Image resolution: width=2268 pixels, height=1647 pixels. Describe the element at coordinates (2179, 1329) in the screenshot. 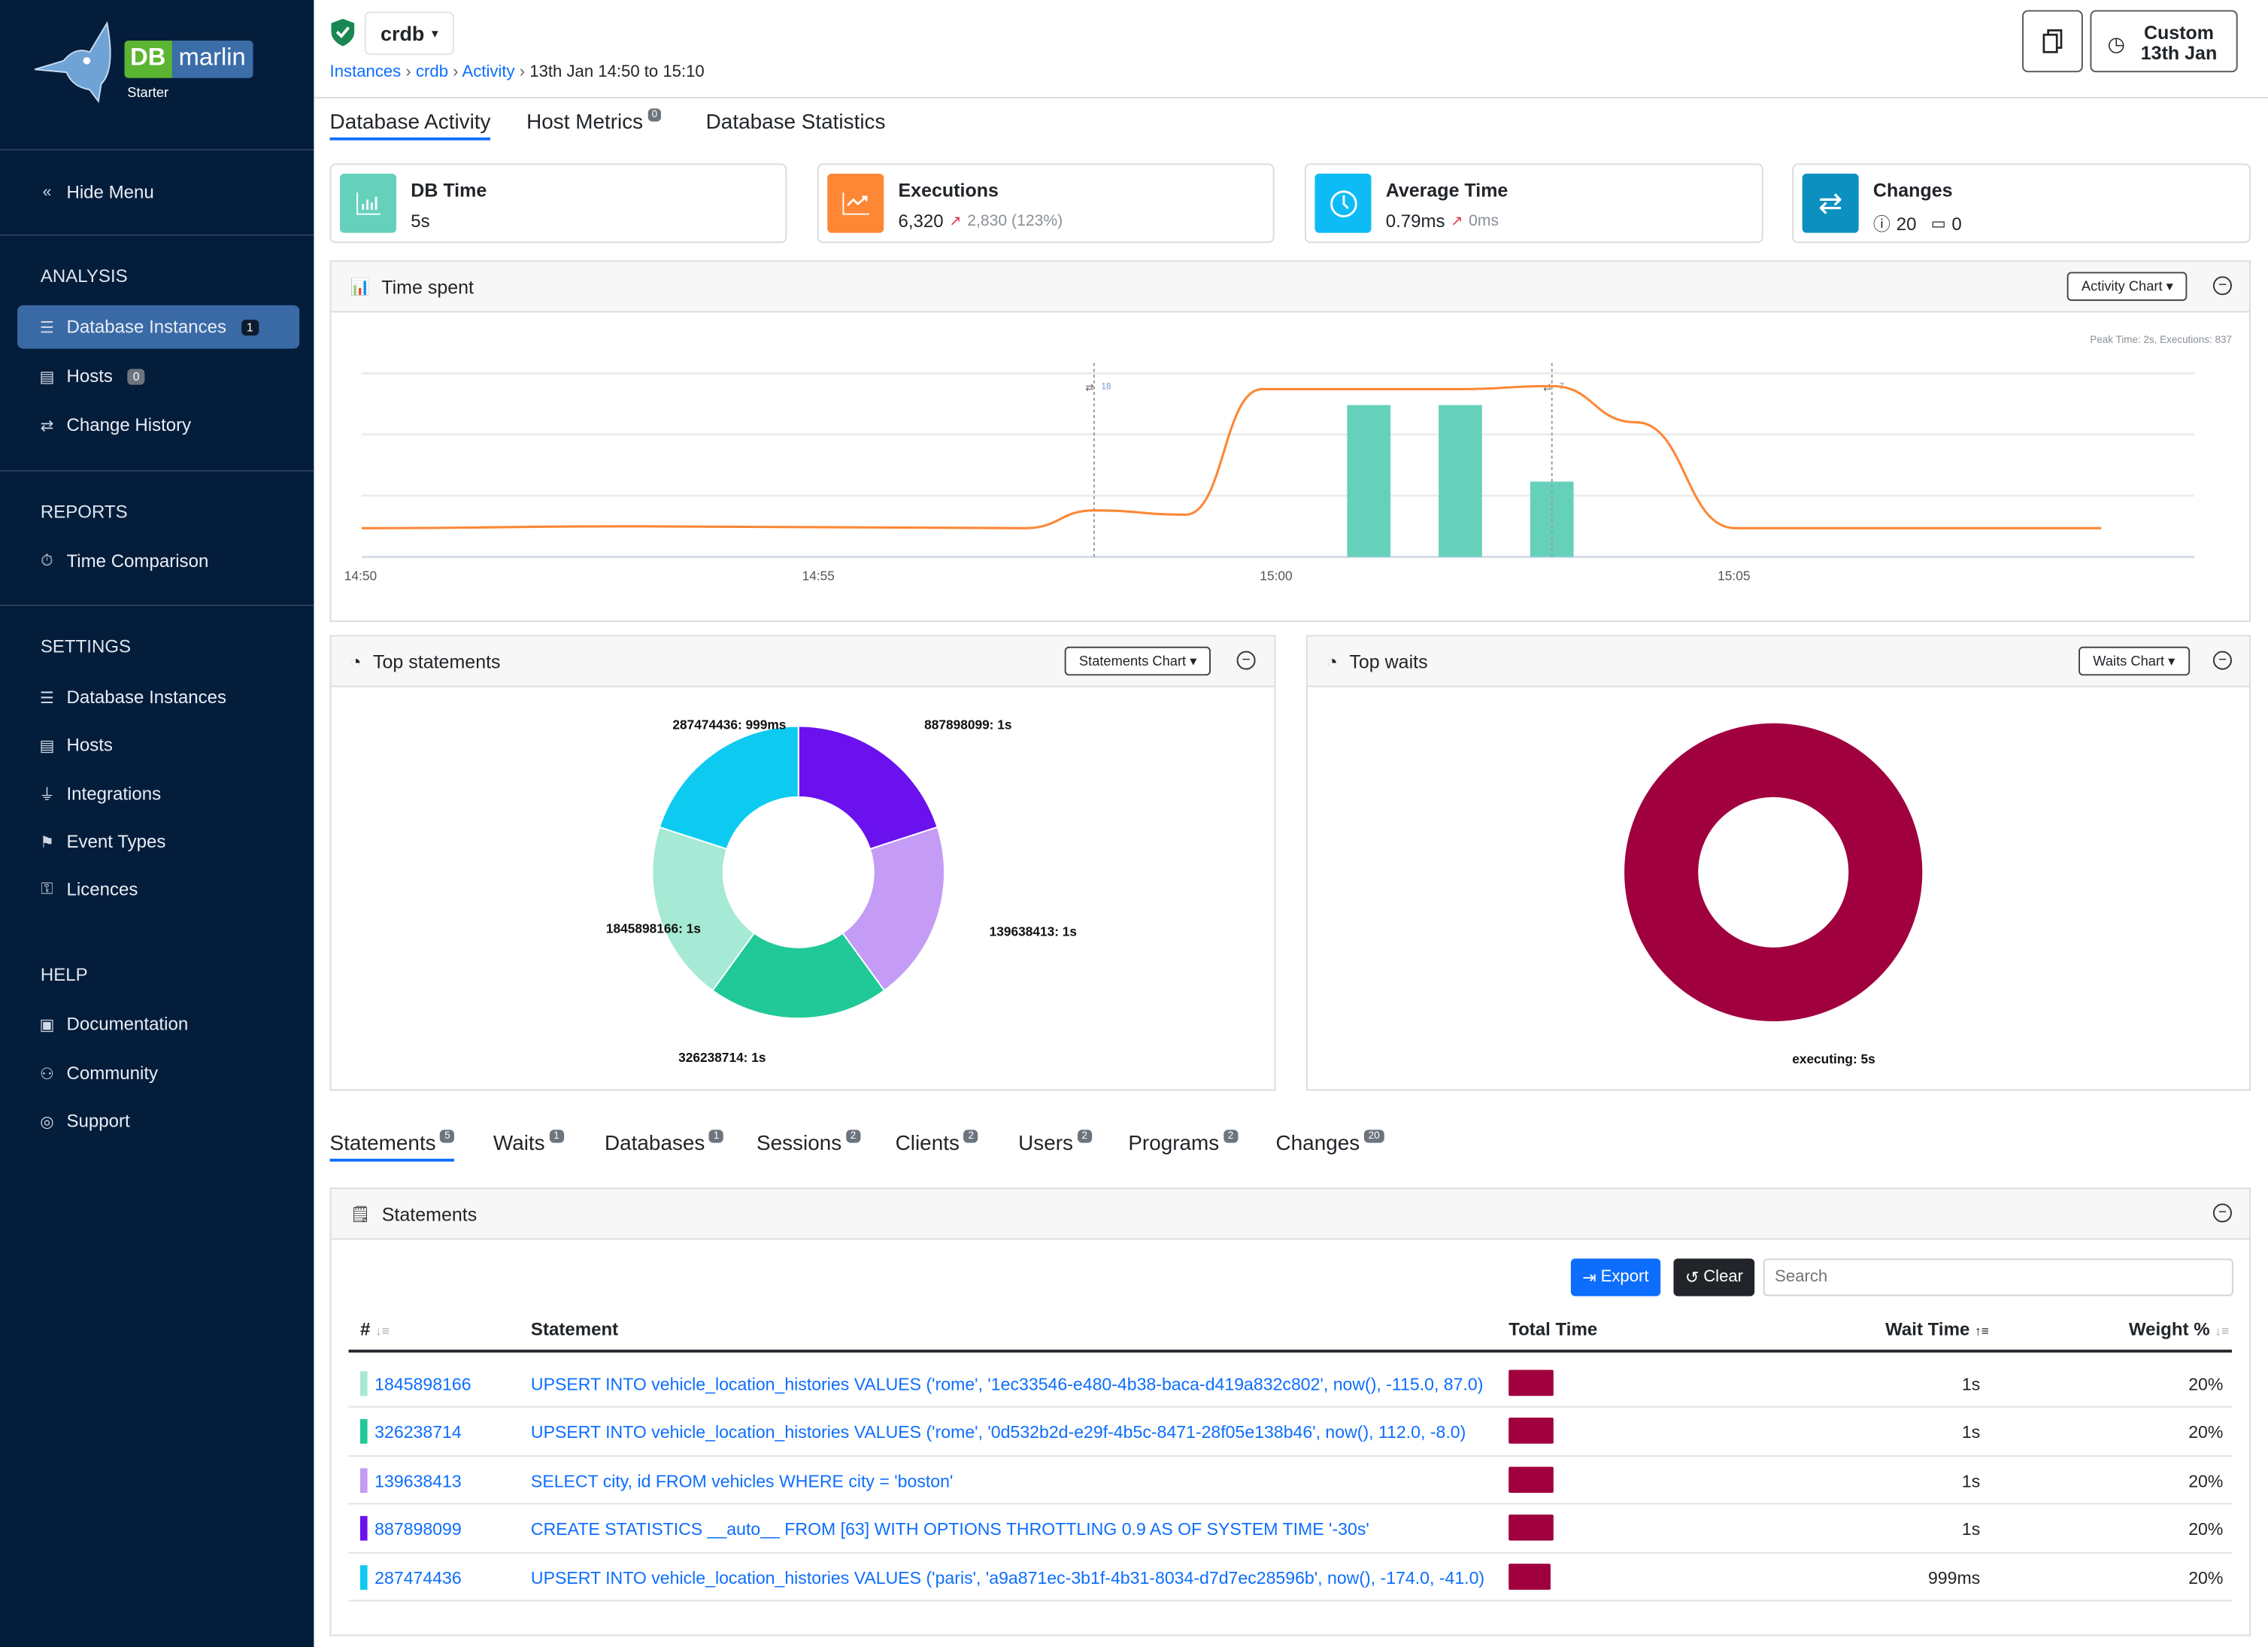

I see `col-weight: Weight % ↓≡` at that location.